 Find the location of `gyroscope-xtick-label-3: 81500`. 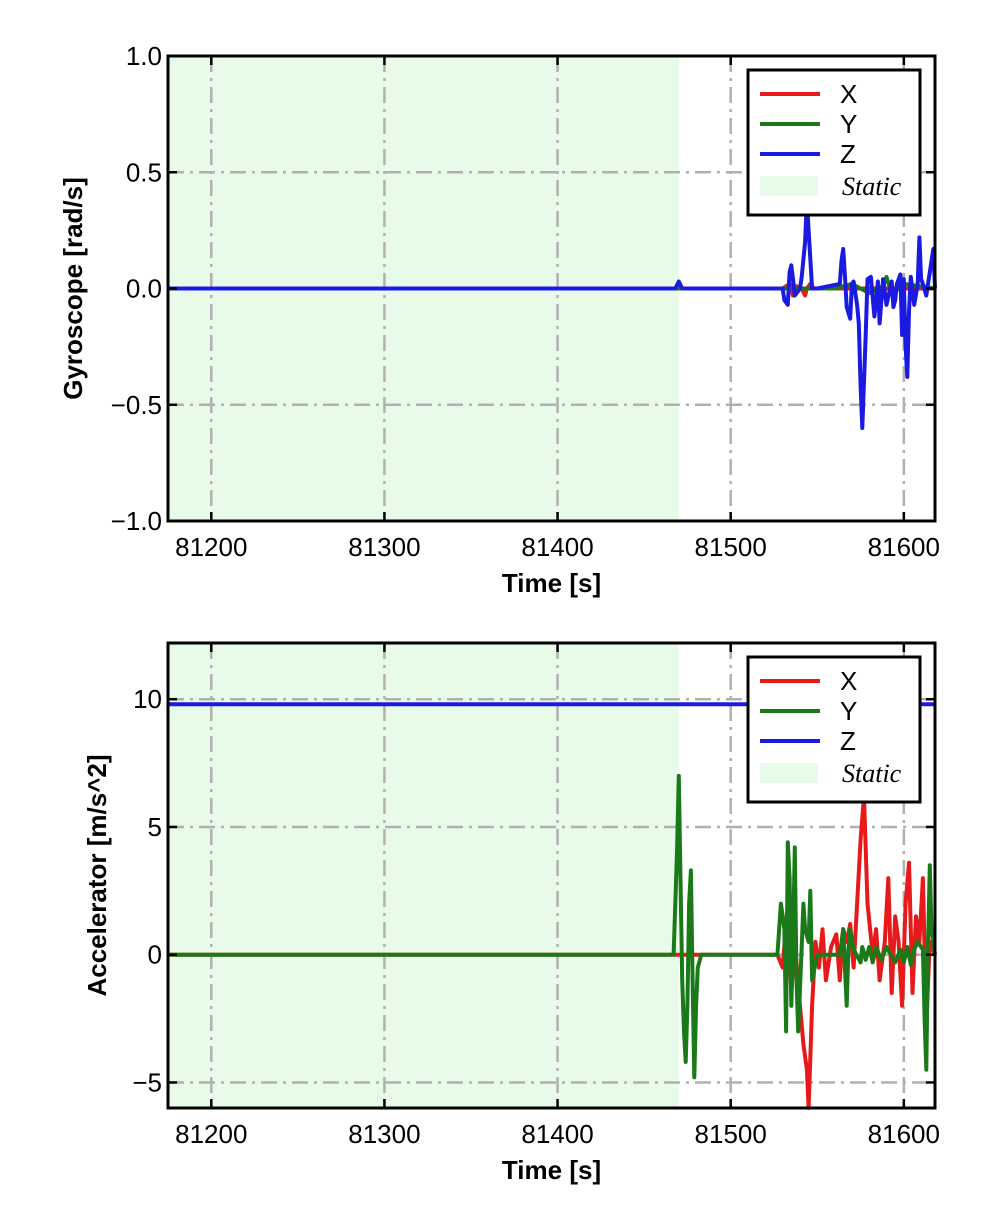

gyroscope-xtick-label-3: 81500 is located at coordinates (731, 547).